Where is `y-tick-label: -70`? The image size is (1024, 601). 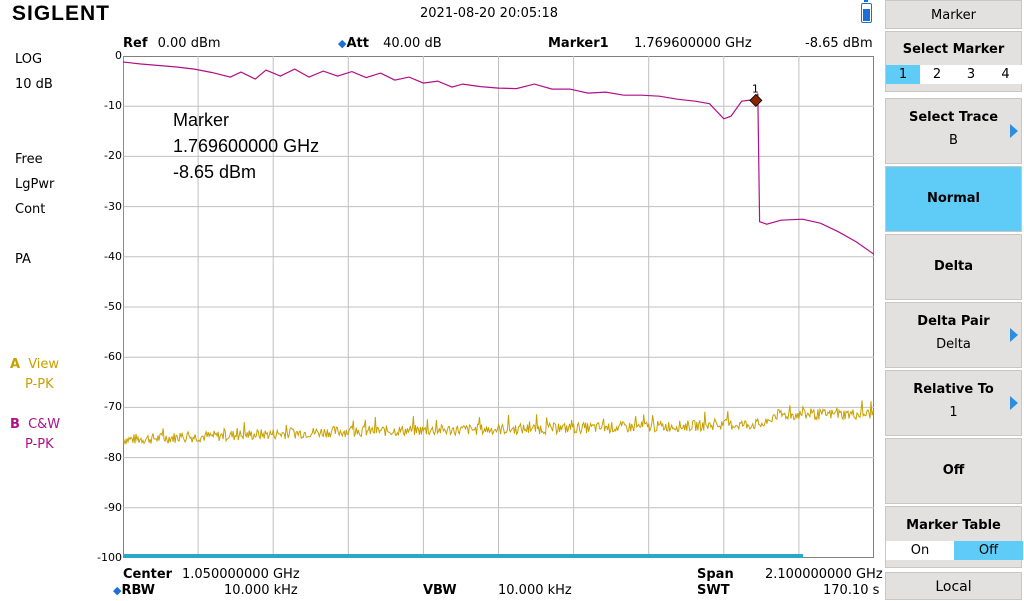
y-tick-label: -70 is located at coordinates (113, 407).